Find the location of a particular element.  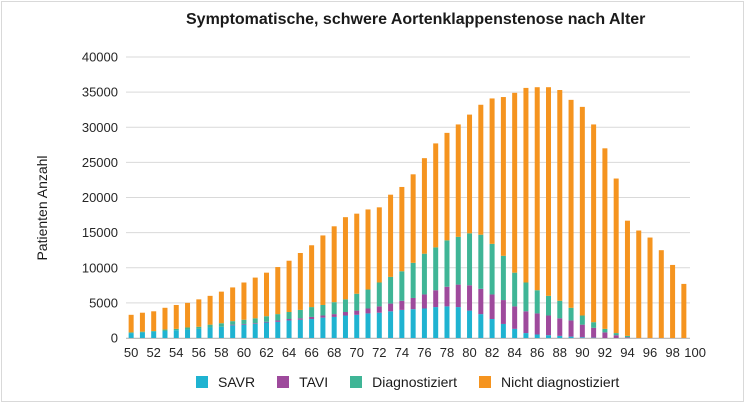

y-tick-label: 20000 is located at coordinates (100, 197).